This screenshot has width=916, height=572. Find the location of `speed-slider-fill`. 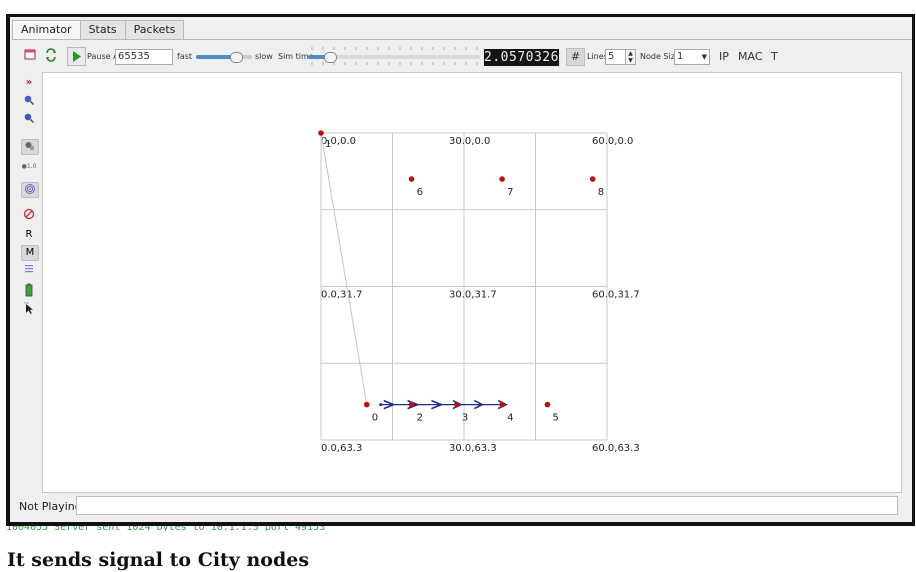

speed-slider-fill is located at coordinates (216, 57).